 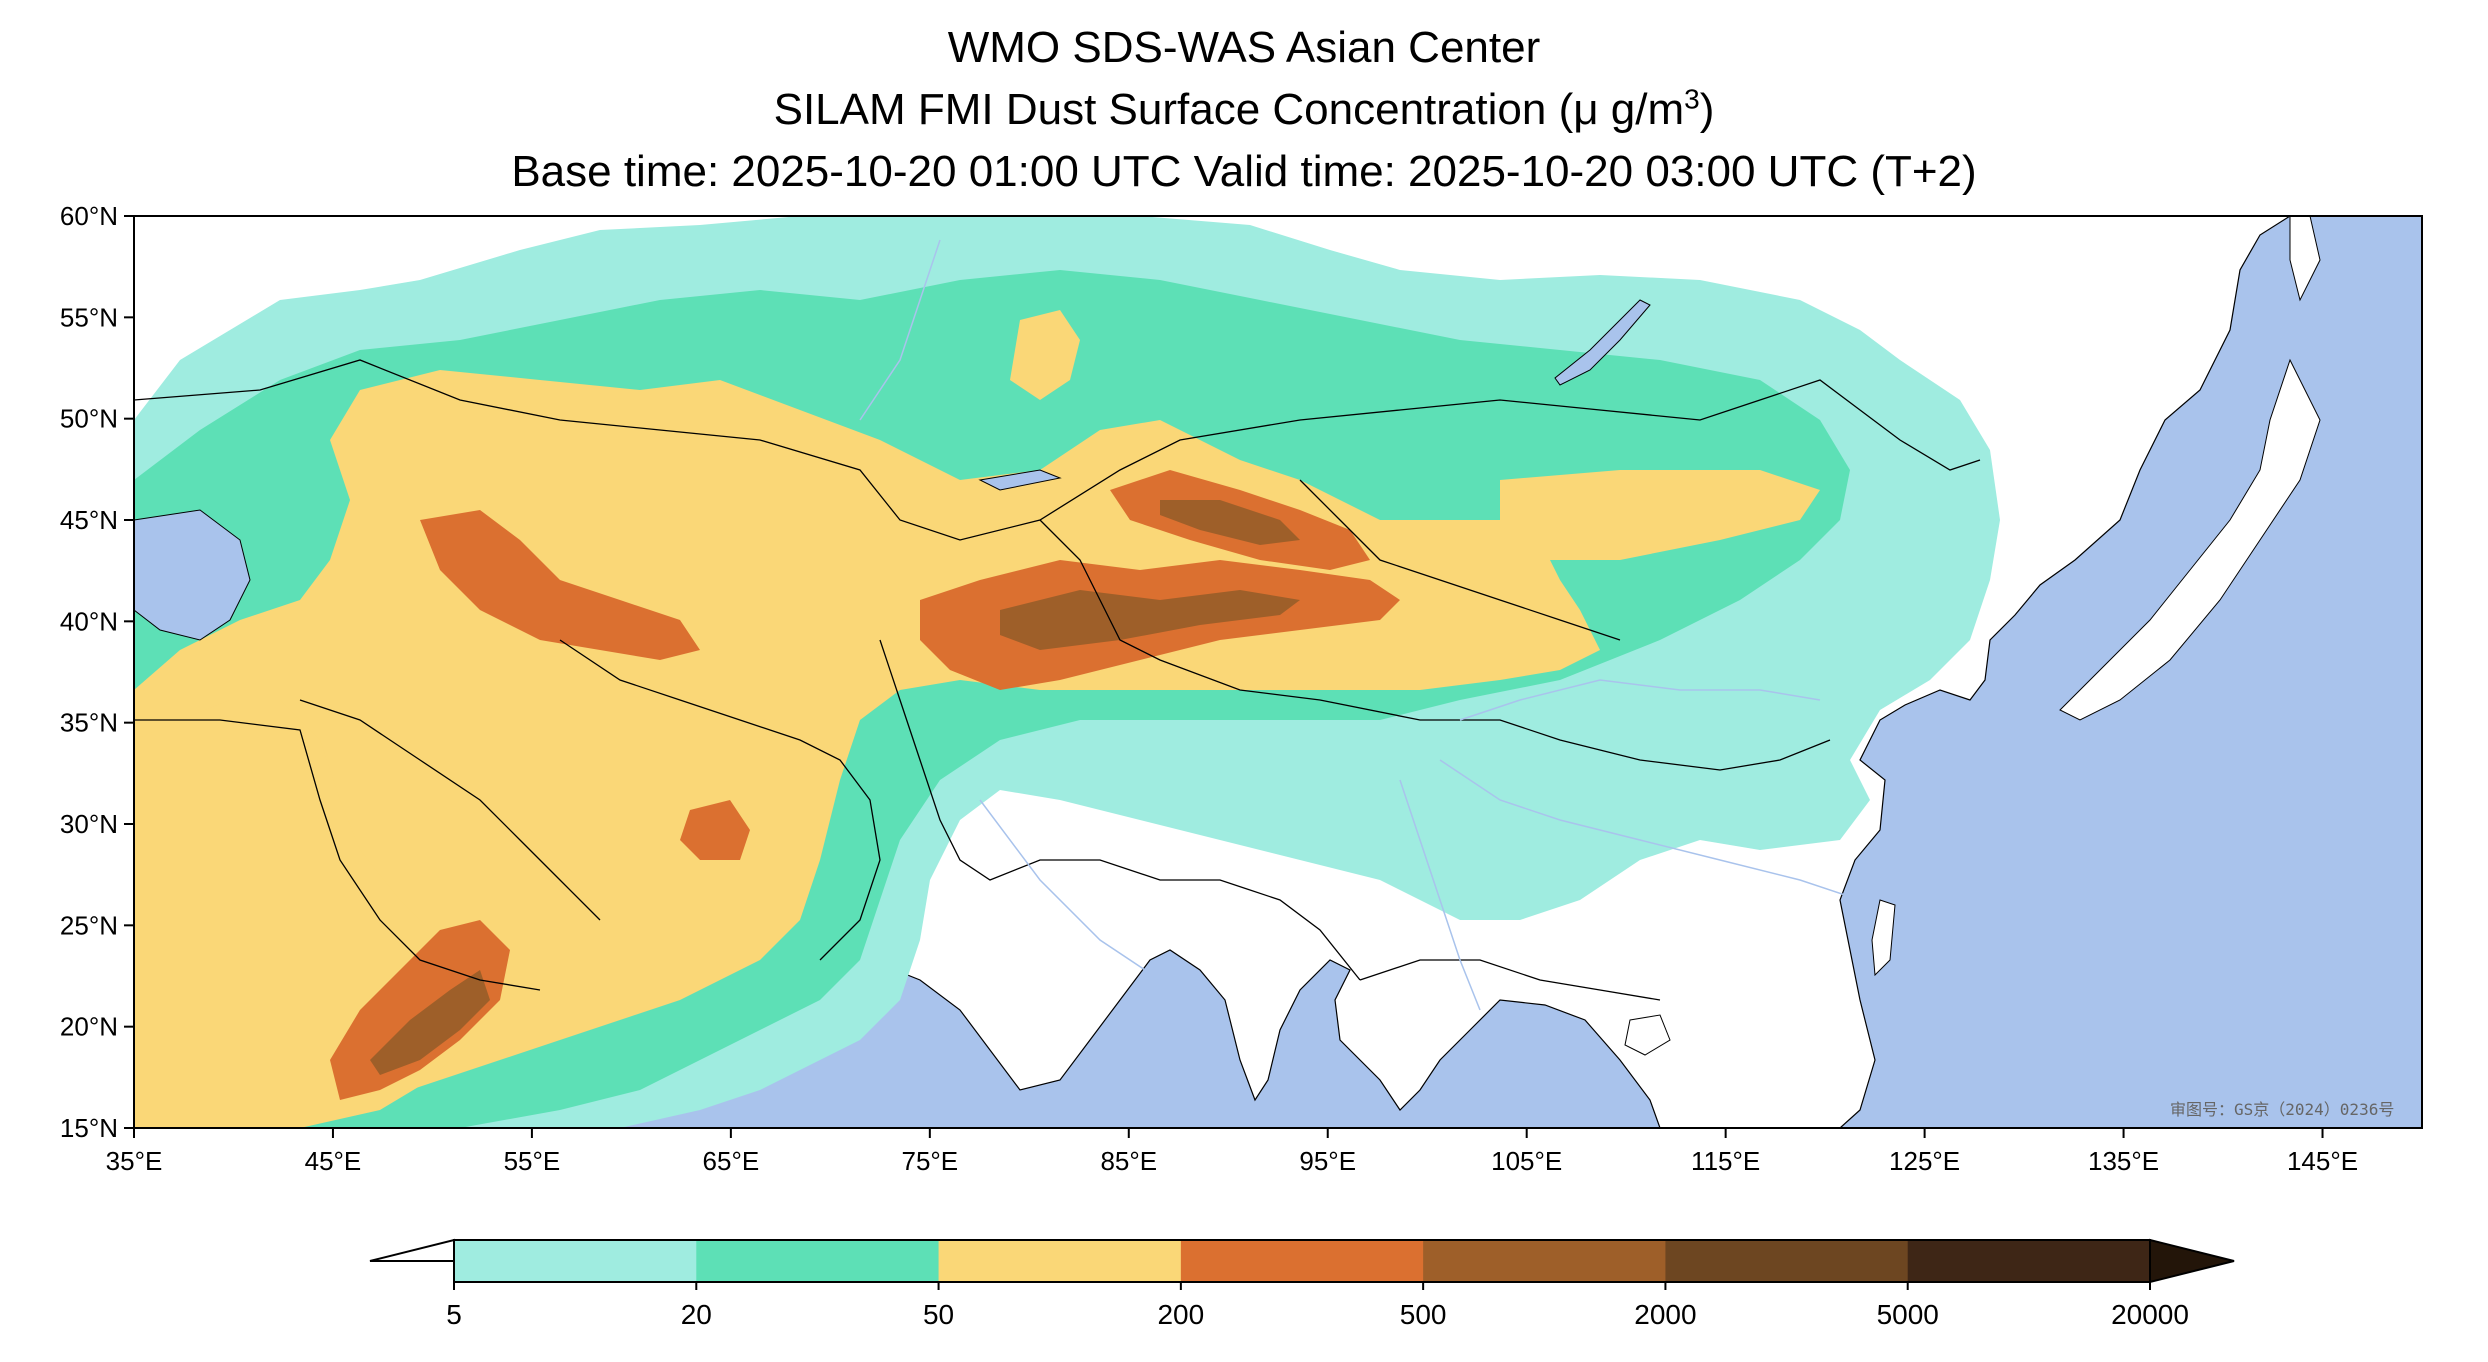 What do you see at coordinates (1045, 355) in the screenshot?
I see `dust-band-50-200-north` at bounding box center [1045, 355].